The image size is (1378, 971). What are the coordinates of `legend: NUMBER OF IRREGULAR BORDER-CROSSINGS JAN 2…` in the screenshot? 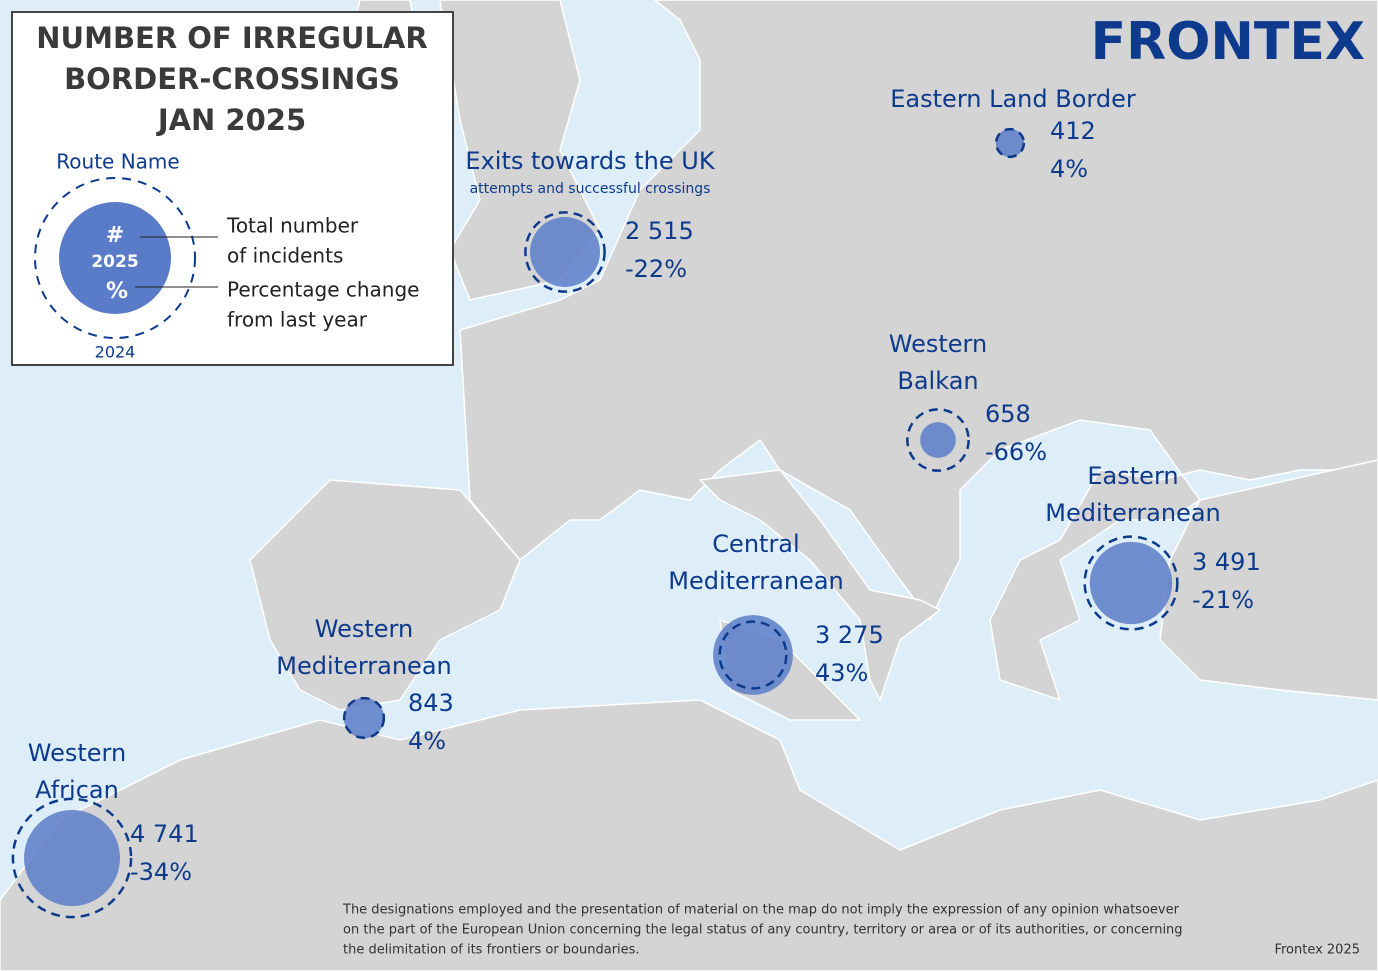 It's located at (231, 79).